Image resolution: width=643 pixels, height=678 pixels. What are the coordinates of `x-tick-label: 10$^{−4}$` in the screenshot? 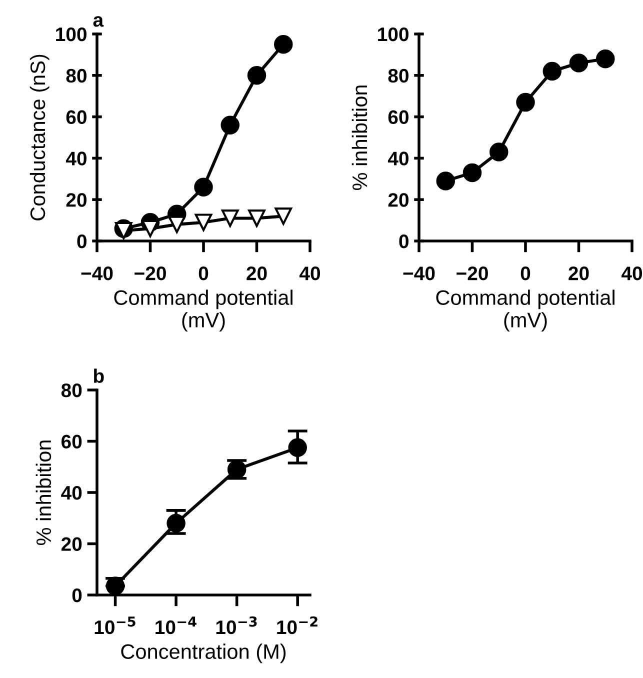 It's located at (176, 625).